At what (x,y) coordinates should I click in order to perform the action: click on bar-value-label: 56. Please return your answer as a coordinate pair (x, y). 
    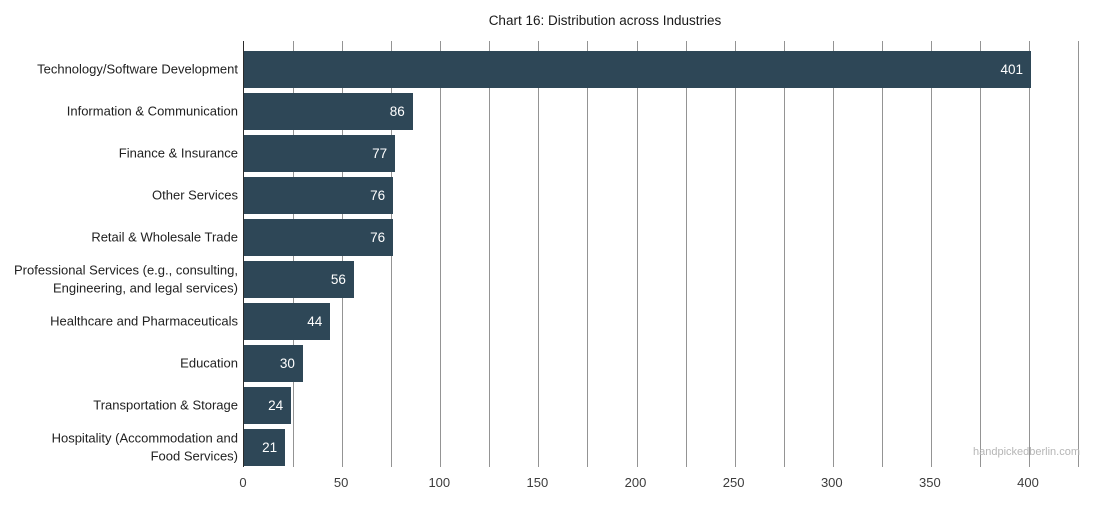
    Looking at the image, I should click on (338, 279).